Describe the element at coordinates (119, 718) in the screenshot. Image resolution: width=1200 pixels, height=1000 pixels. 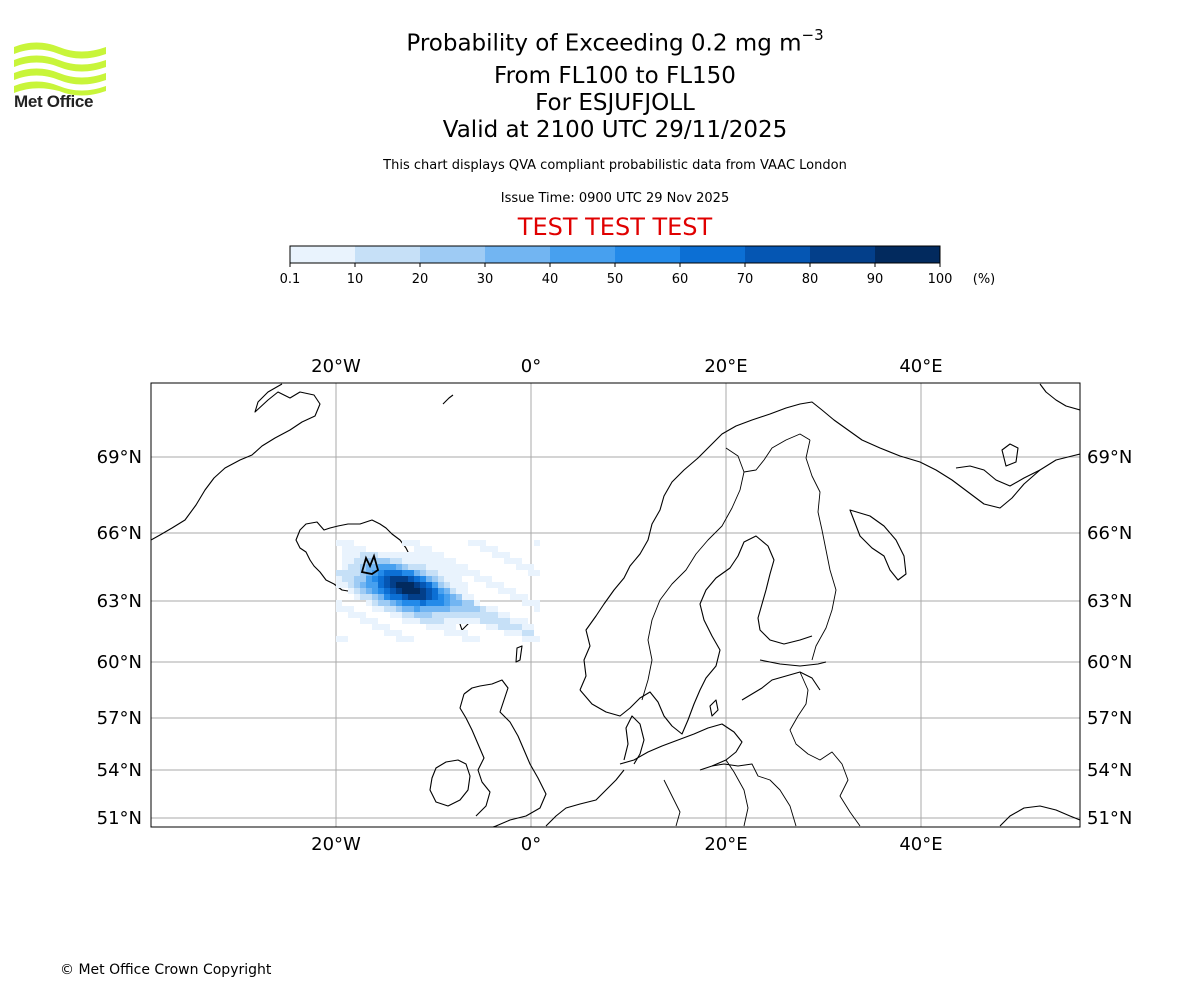
I see `latitude-label-left: 57°N` at that location.